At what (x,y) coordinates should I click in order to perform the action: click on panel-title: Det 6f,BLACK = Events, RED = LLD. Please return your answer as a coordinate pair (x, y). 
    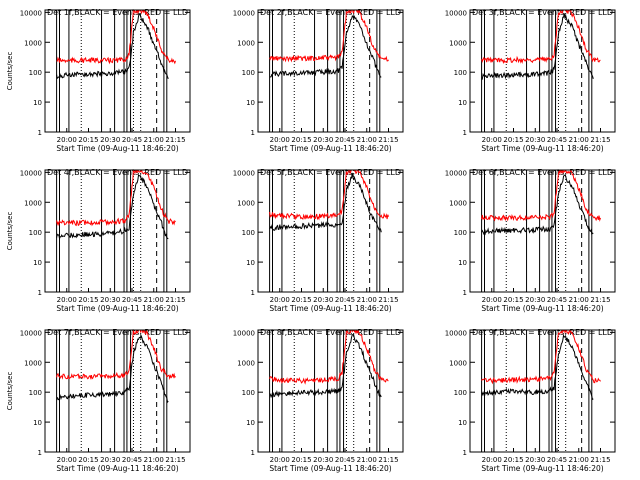
    Looking at the image, I should click on (542, 172).